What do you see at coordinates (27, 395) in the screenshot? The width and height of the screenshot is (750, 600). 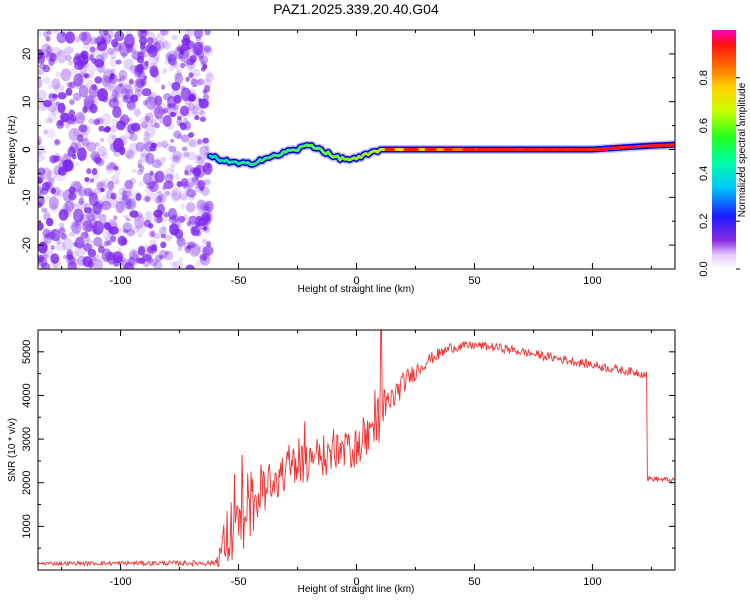 I see `y-tick-label: 4000` at bounding box center [27, 395].